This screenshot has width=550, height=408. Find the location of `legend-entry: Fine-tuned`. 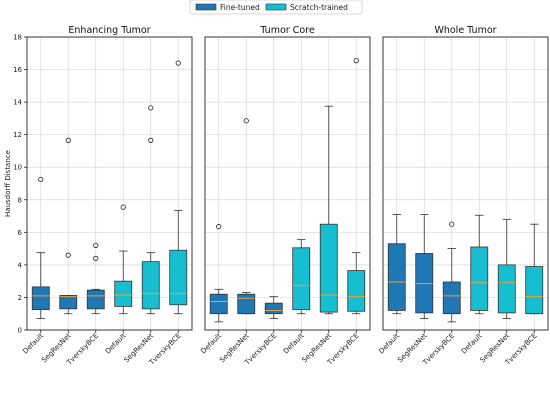

legend-entry: Fine-tuned is located at coordinates (240, 7).